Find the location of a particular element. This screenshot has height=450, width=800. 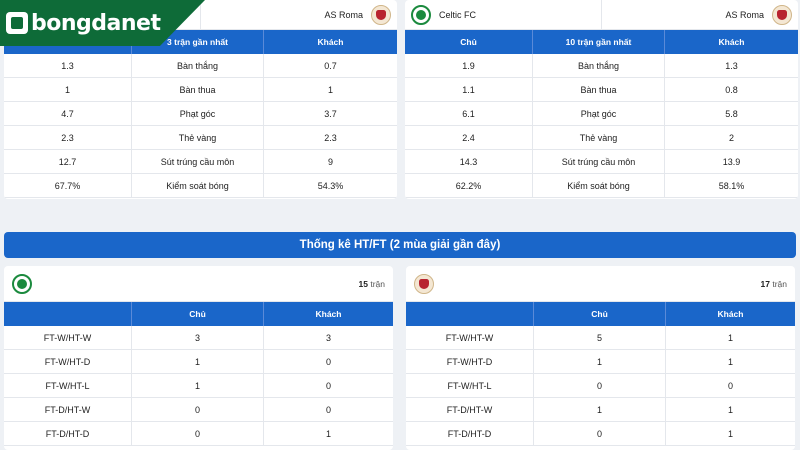

match-count: 15 trận is located at coordinates (372, 284).